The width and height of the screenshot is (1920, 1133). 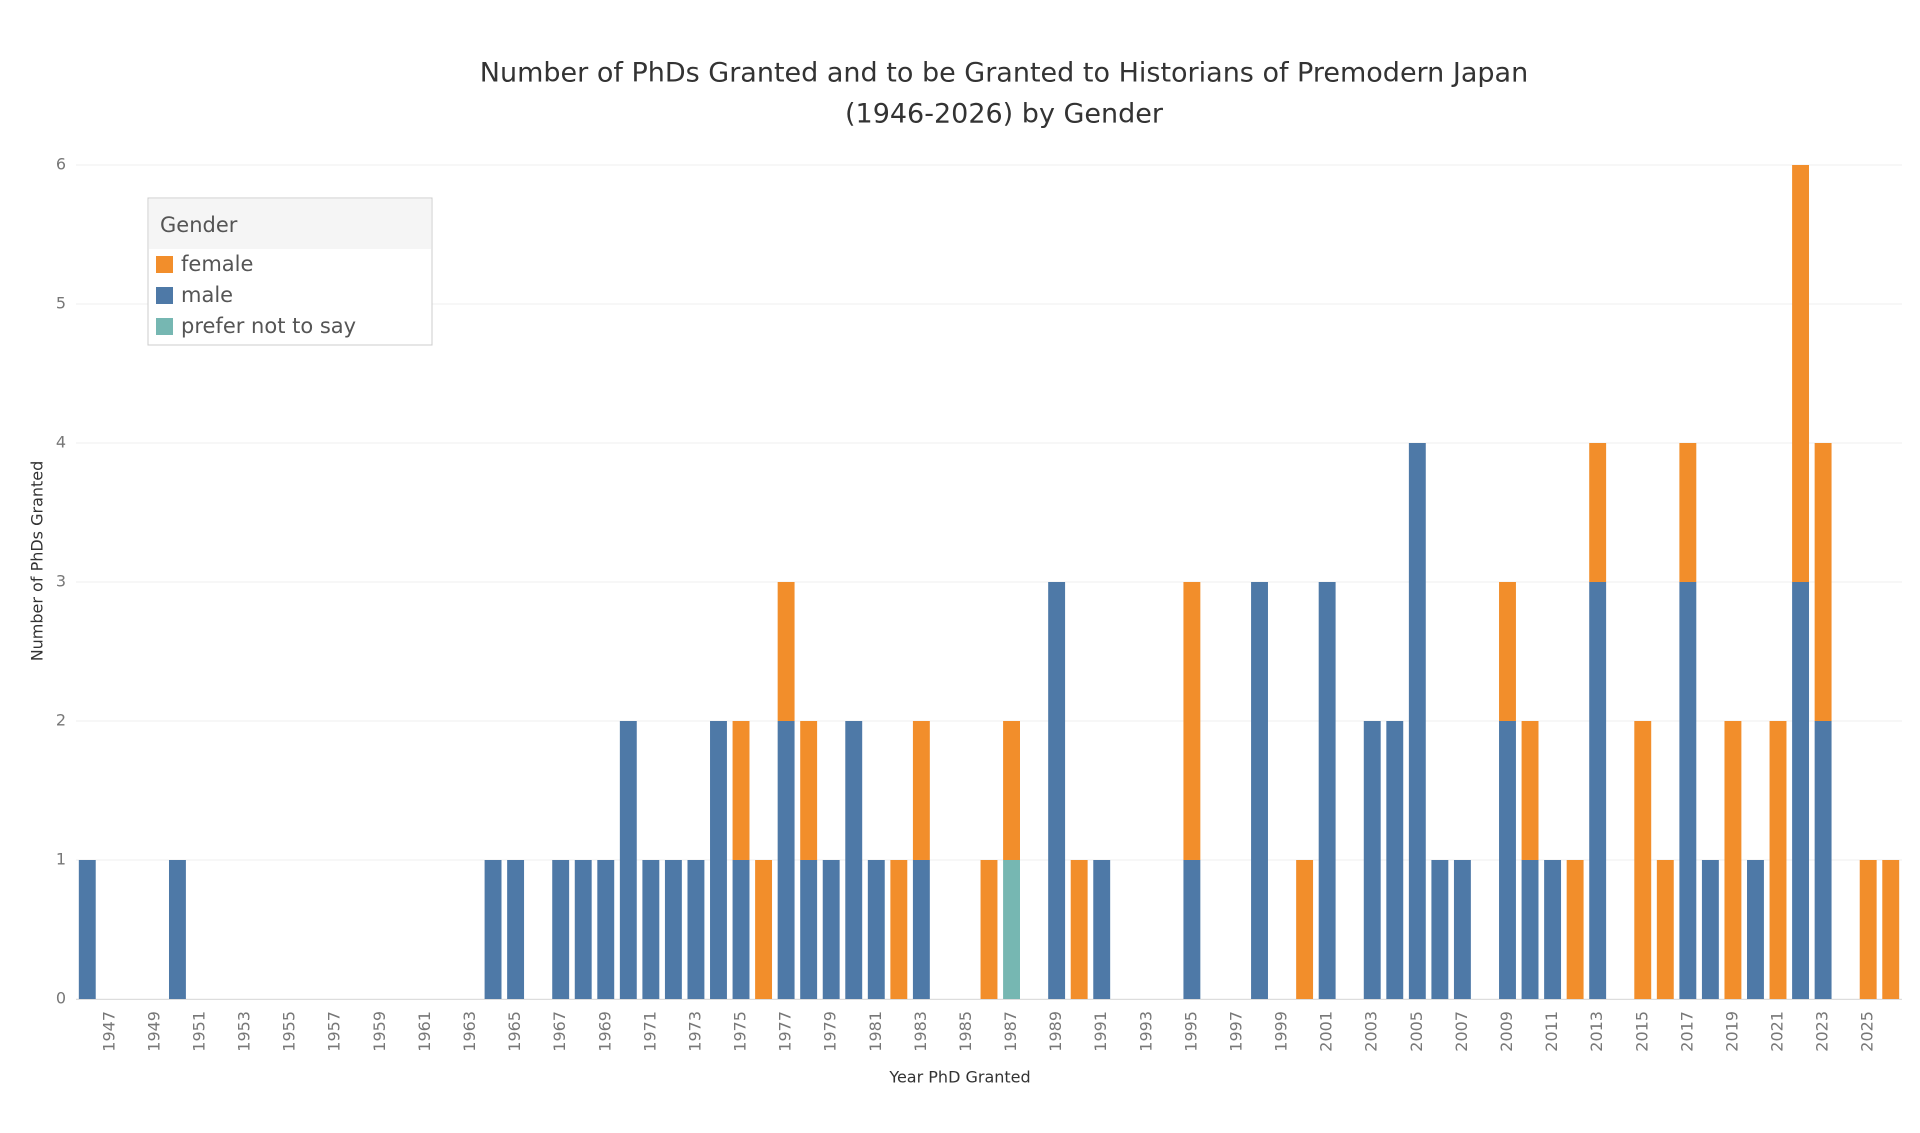 I want to click on x-tick-label: 1991, so click(x=1100, y=1031).